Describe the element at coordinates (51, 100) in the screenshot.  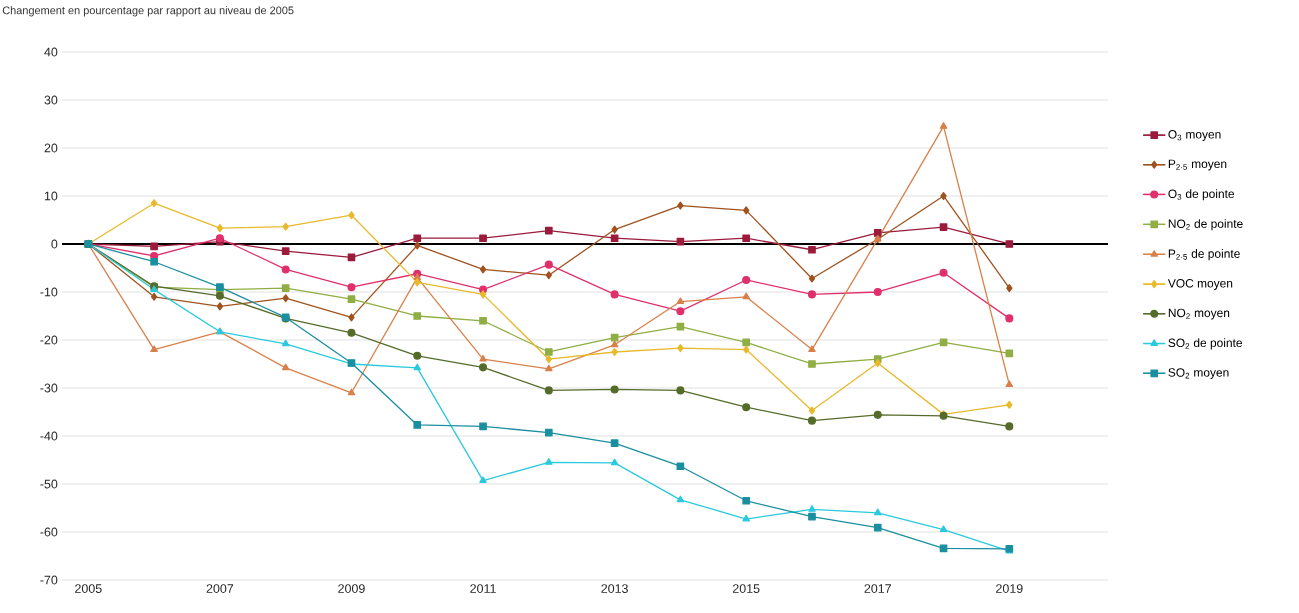
I see `y-tick-label: 30` at that location.